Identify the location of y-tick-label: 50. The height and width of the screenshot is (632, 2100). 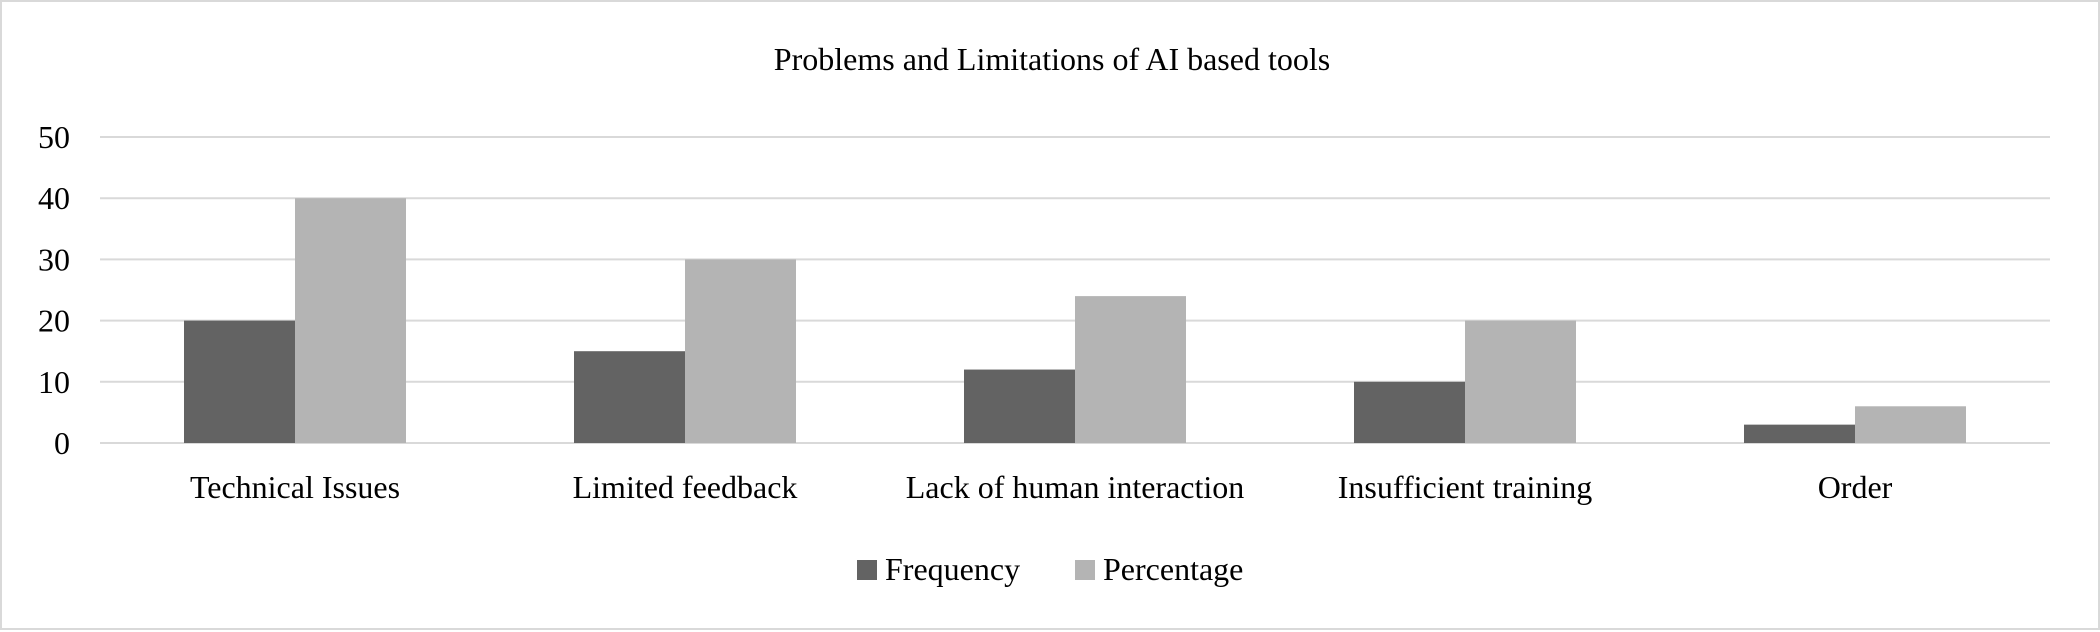
(54, 137).